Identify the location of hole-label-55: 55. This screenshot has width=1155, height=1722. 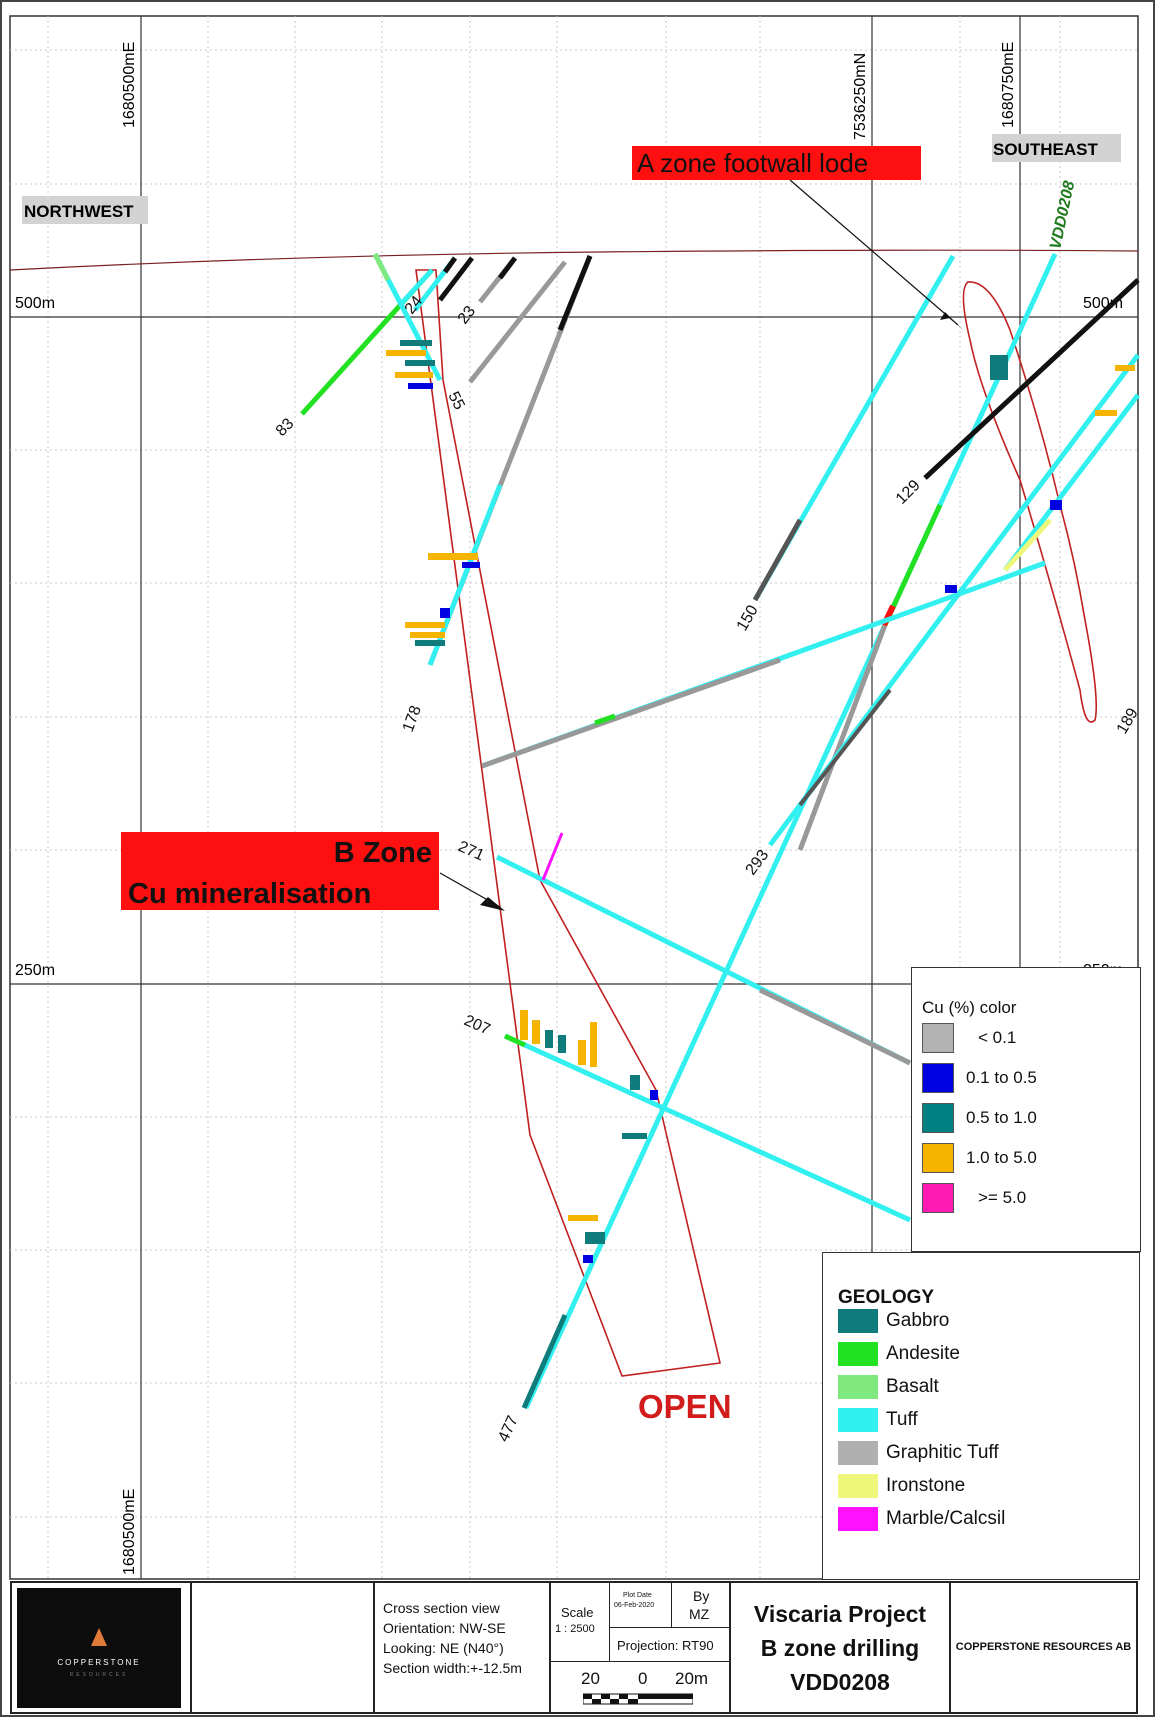
(455, 401).